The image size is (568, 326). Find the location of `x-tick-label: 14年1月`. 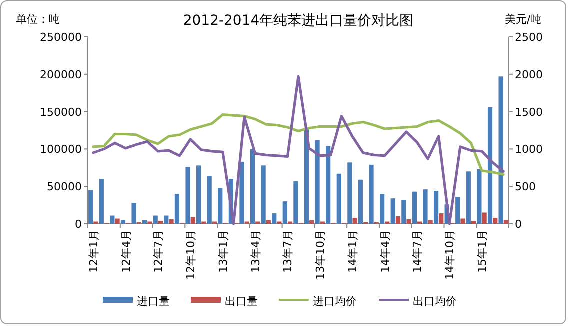

x-tick-label: 14年1月 is located at coordinates (353, 251).